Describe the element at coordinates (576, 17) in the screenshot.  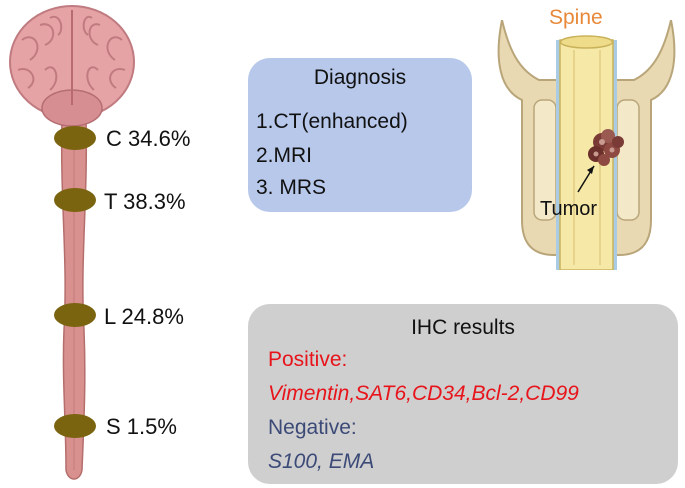
I see `spine-title: Spine` at that location.